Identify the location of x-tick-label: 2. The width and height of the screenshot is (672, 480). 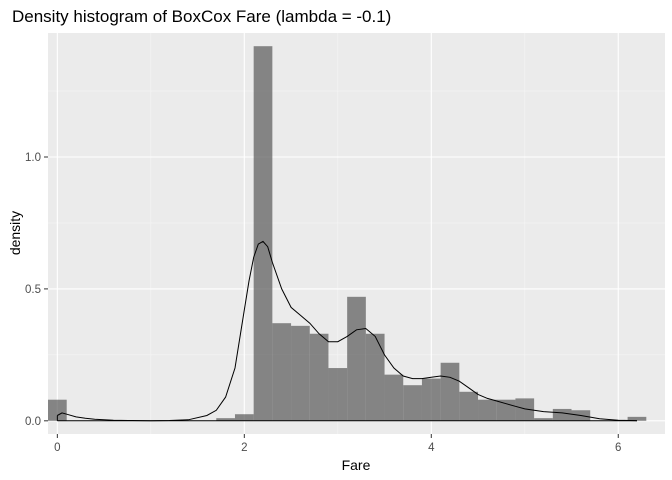
(244, 448).